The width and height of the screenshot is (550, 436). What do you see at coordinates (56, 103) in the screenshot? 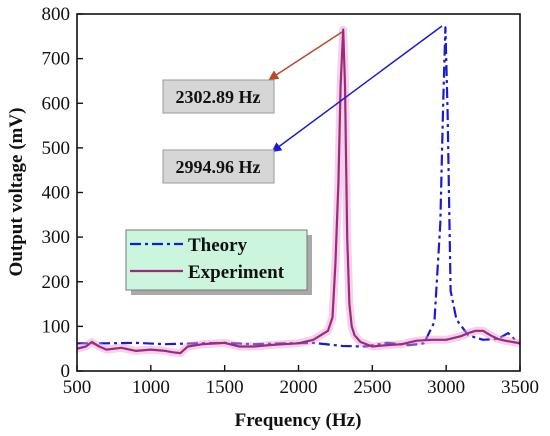
I see `y-tick-label: 600` at bounding box center [56, 103].